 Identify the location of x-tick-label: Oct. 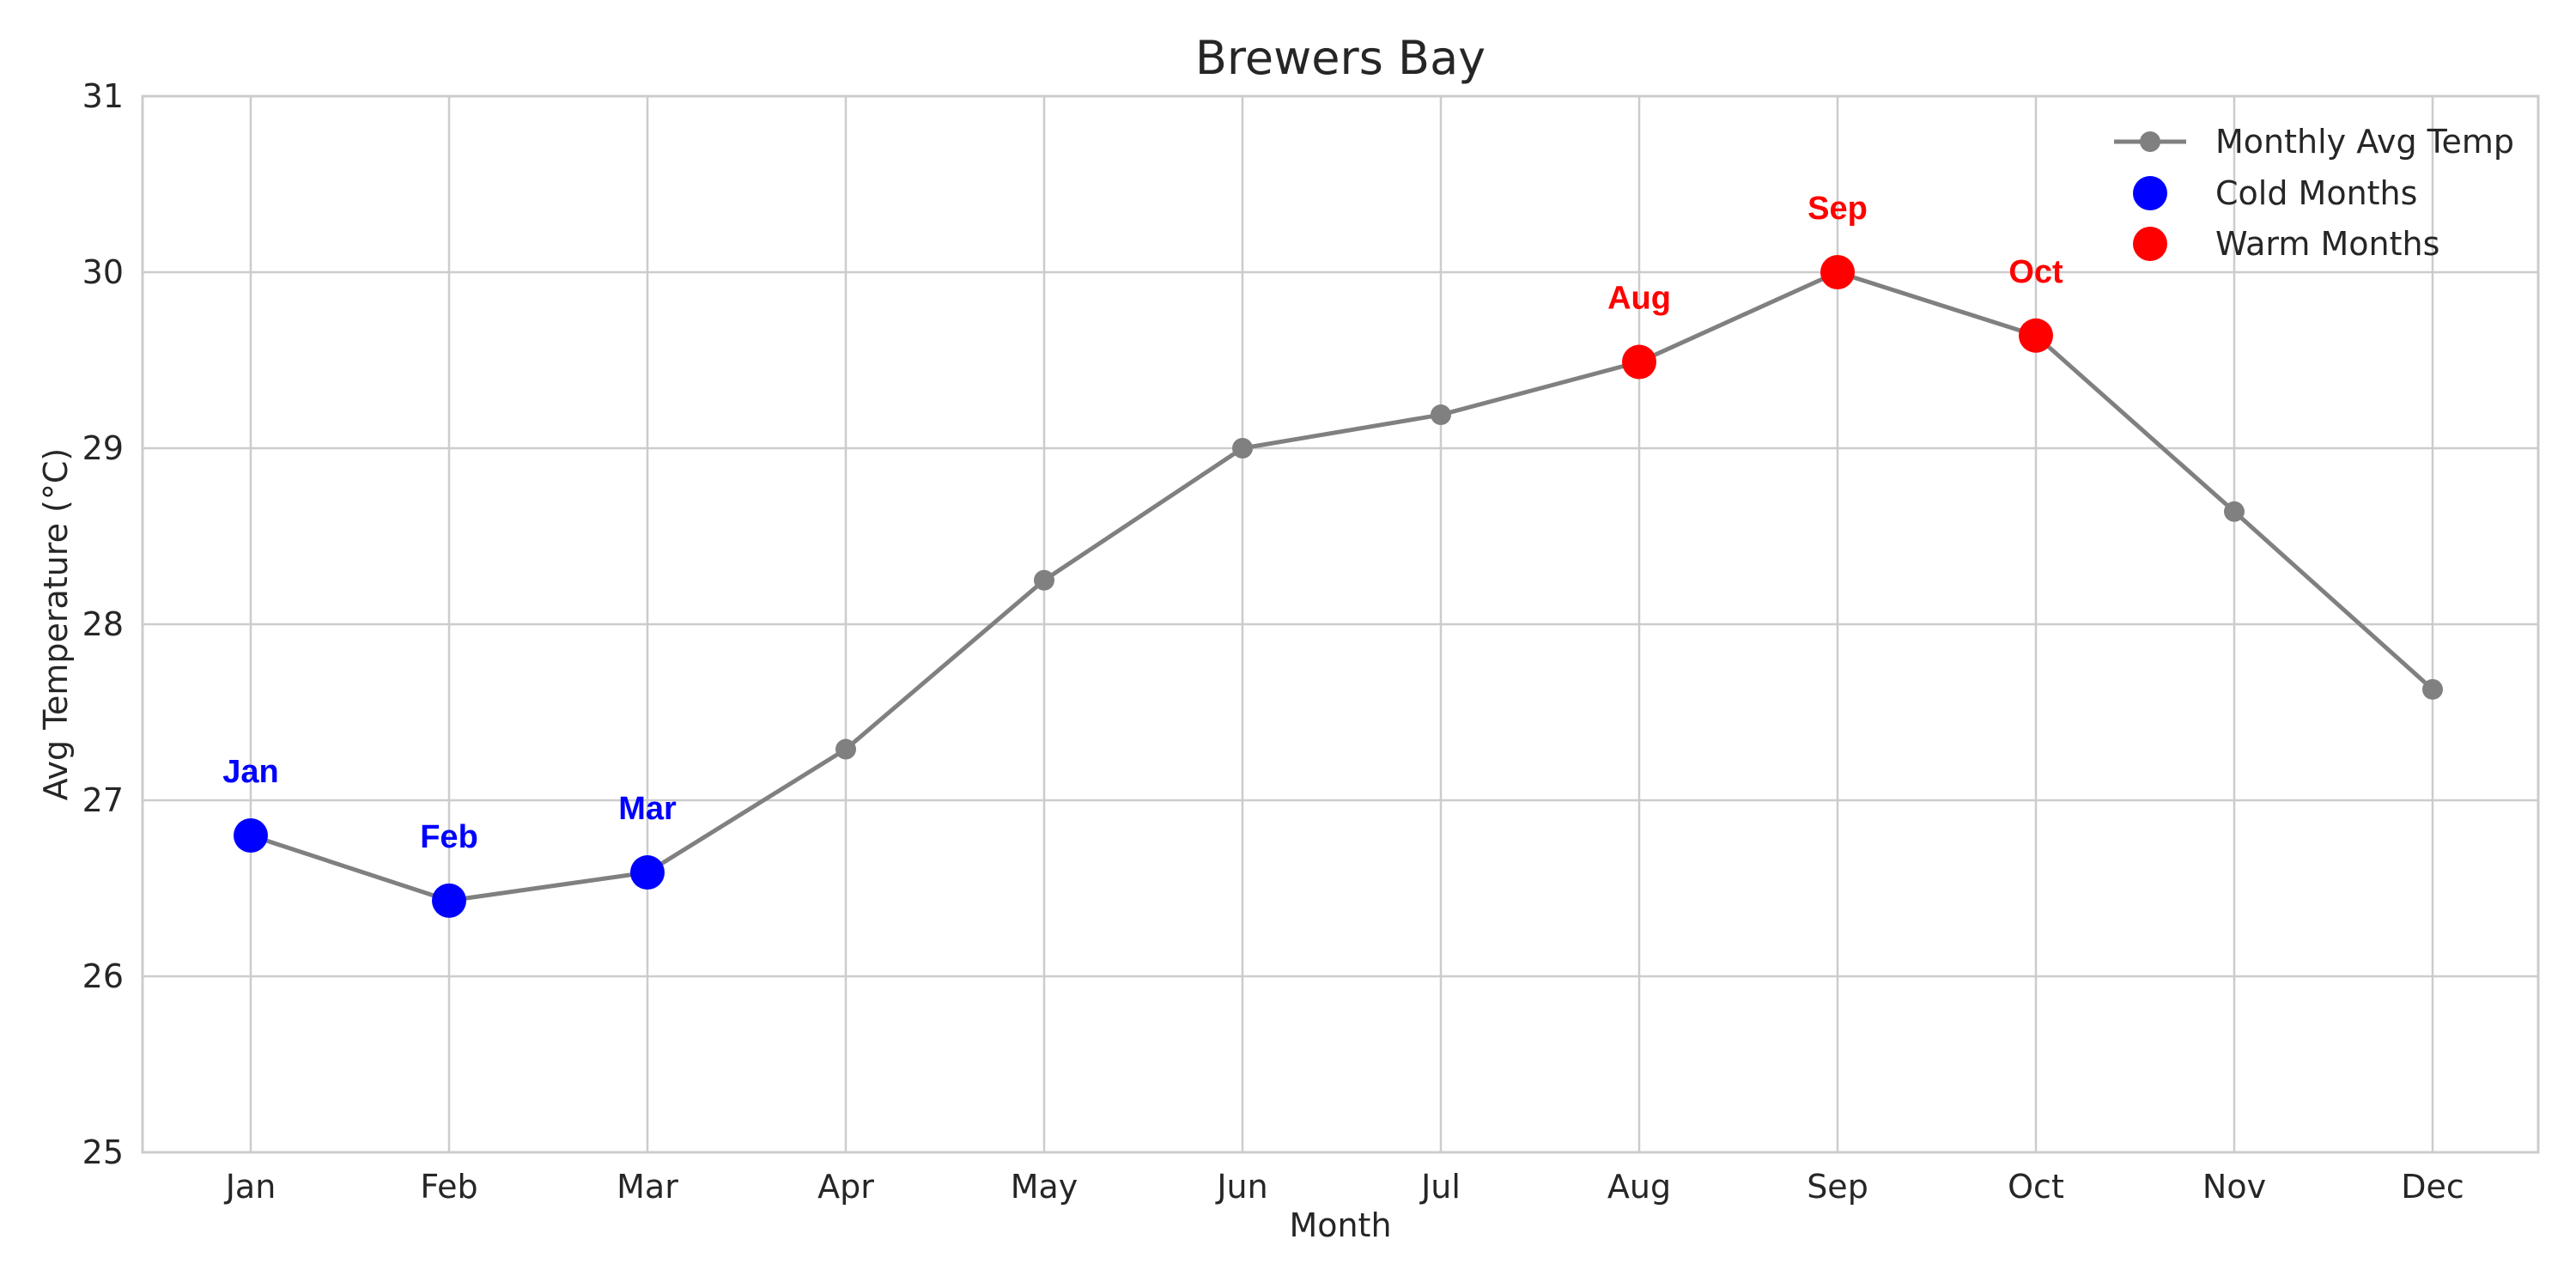
(2036, 1187).